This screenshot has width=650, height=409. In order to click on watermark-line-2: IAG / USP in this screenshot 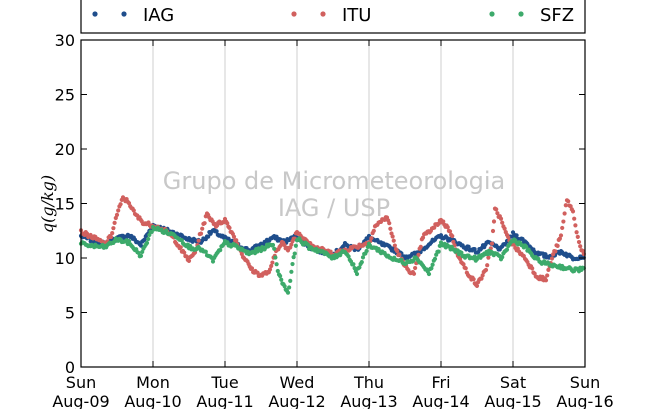, I will do `click(334, 208)`.